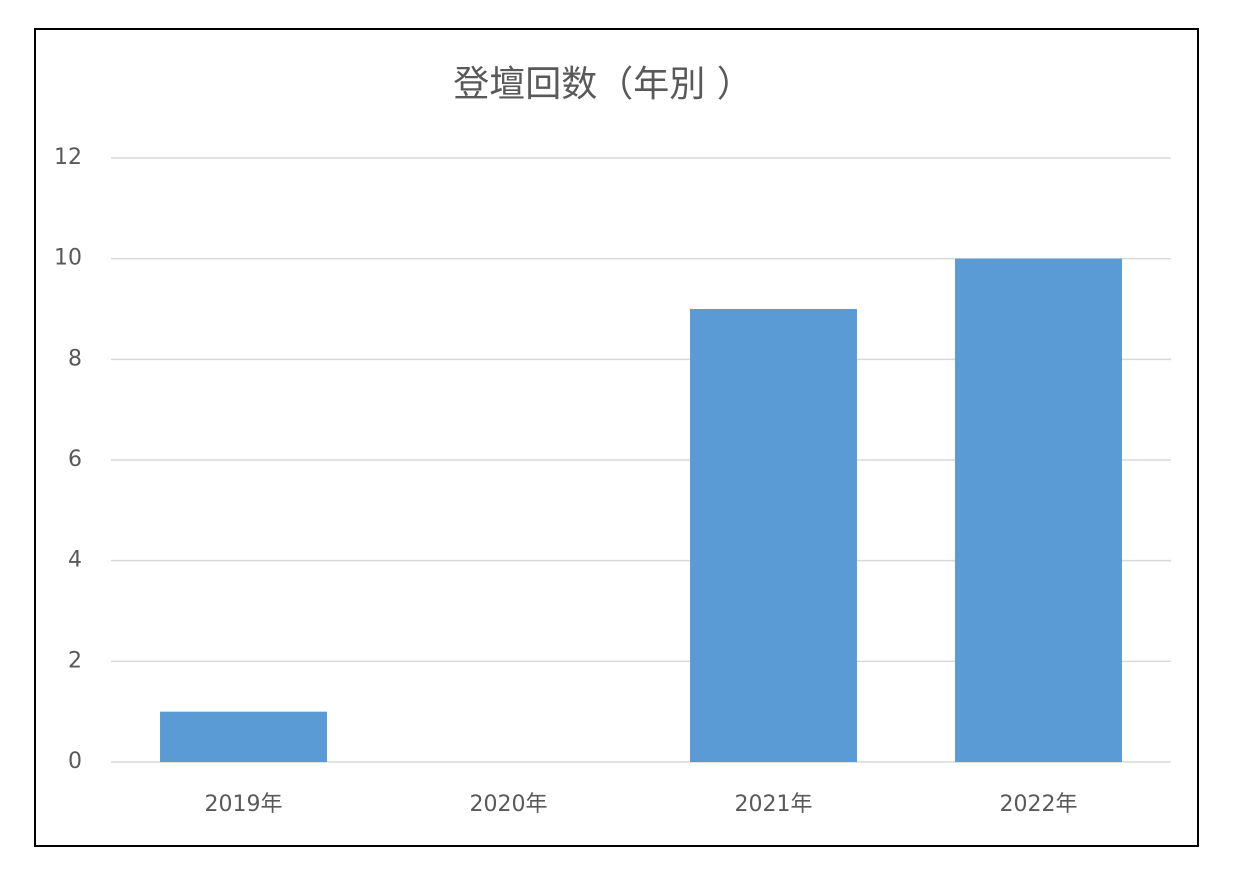  Describe the element at coordinates (75, 459) in the screenshot. I see `y-tick-label: 6` at that location.